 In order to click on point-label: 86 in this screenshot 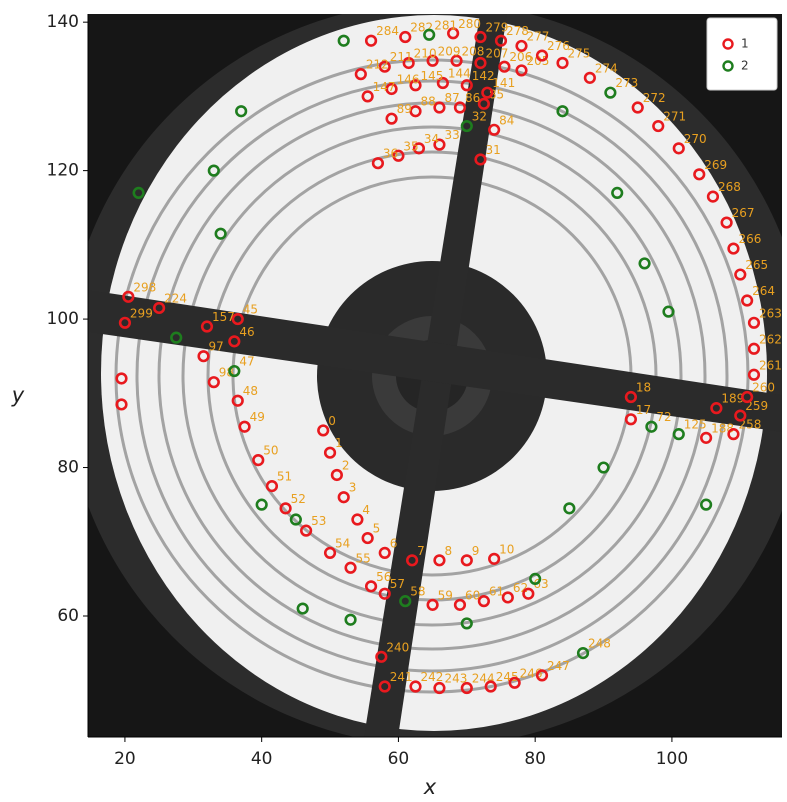, I will do `click(472, 98)`.